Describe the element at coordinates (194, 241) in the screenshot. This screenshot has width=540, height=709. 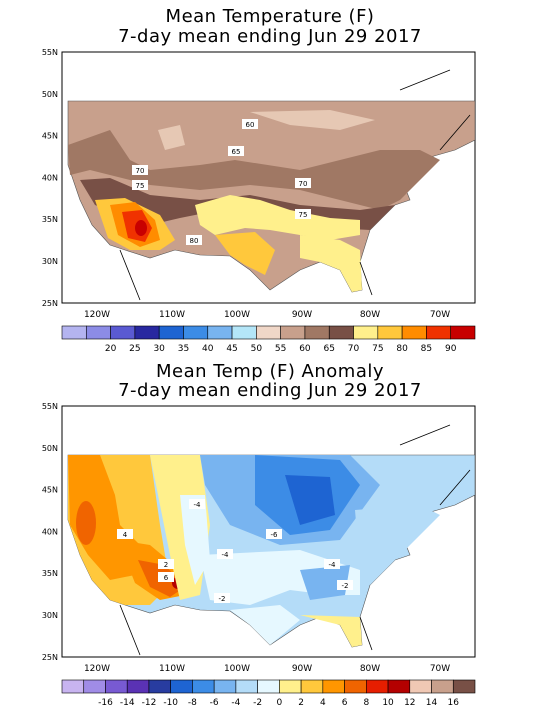
I see `contour-label: 80` at that location.